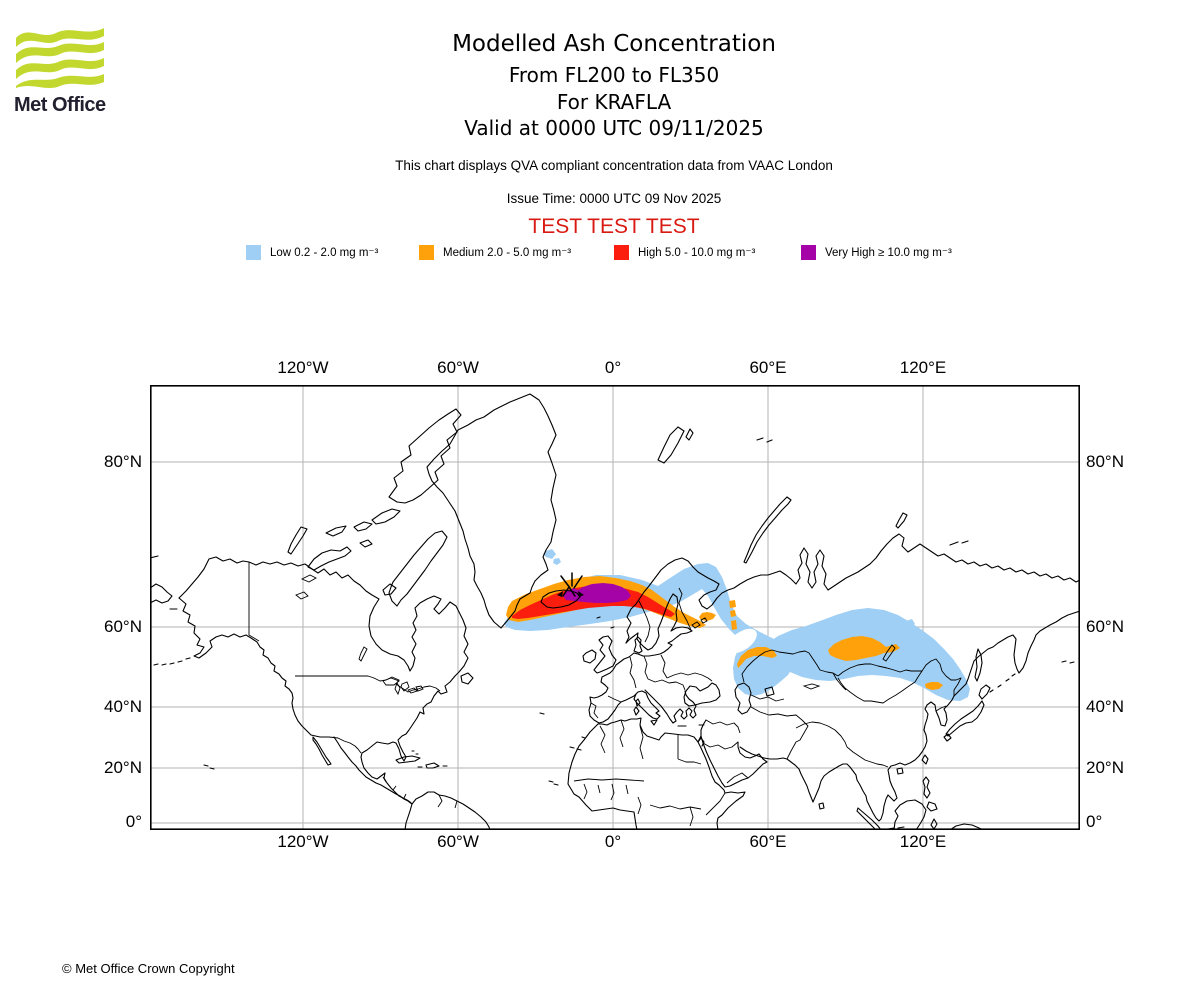  Describe the element at coordinates (1105, 626) in the screenshot. I see `lat-label-right-60n: 60°N` at that location.